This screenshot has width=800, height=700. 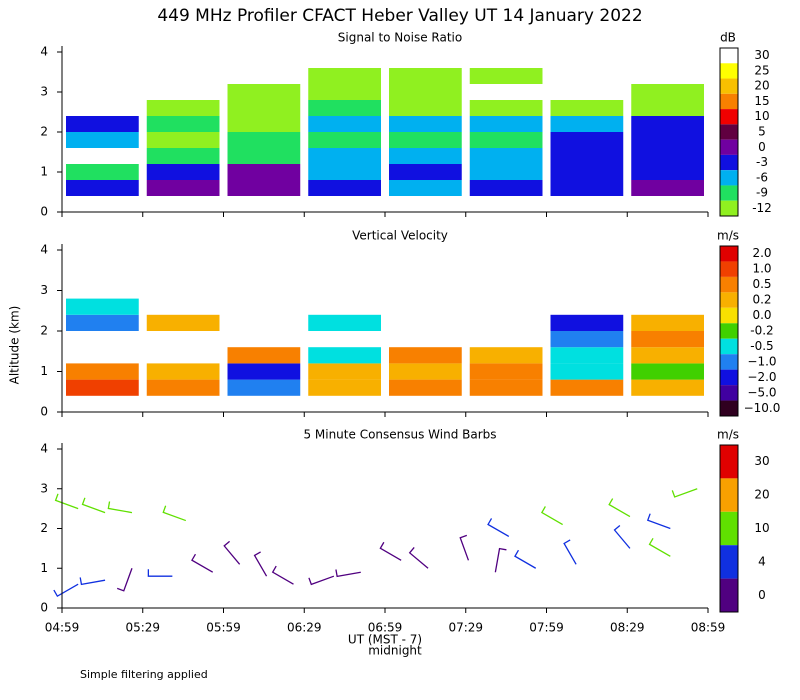 What do you see at coordinates (762, 408) in the screenshot?
I see `colorbar-label: −10.0` at bounding box center [762, 408].